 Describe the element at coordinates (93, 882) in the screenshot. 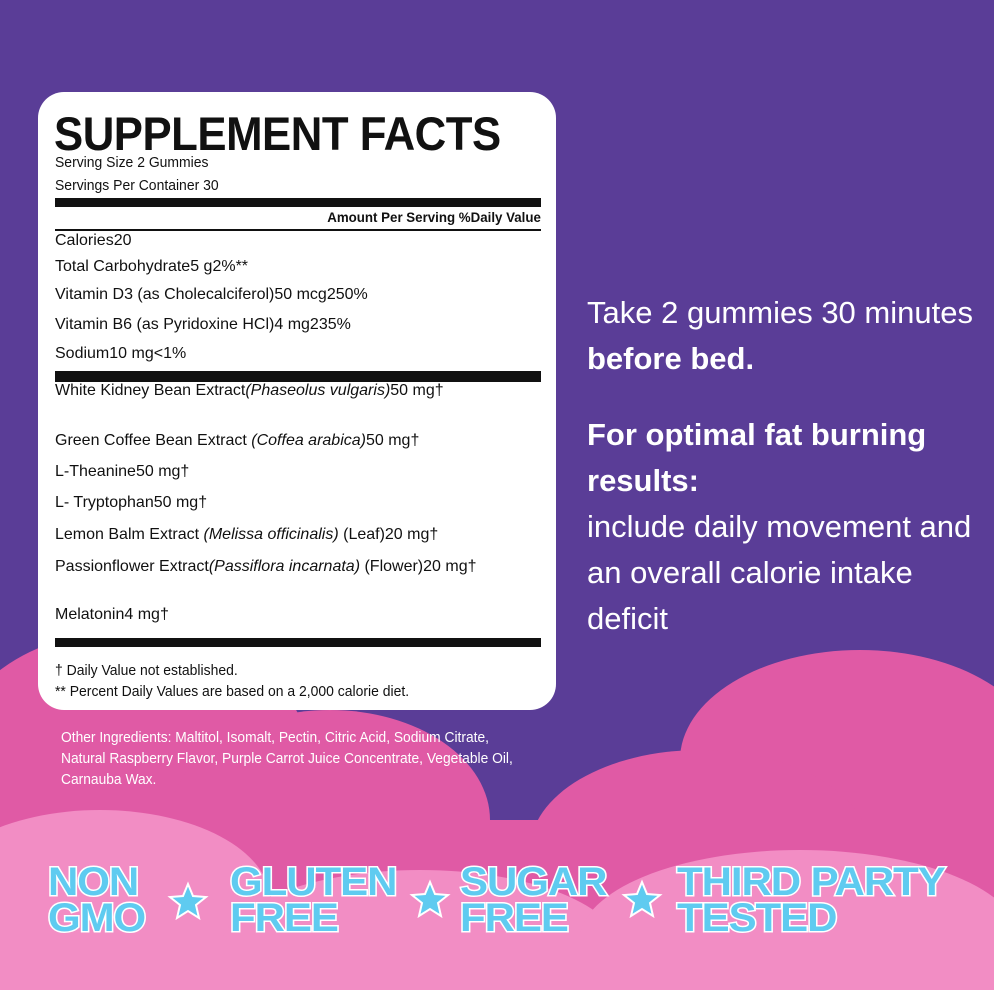

I see `badge-line: NON` at that location.